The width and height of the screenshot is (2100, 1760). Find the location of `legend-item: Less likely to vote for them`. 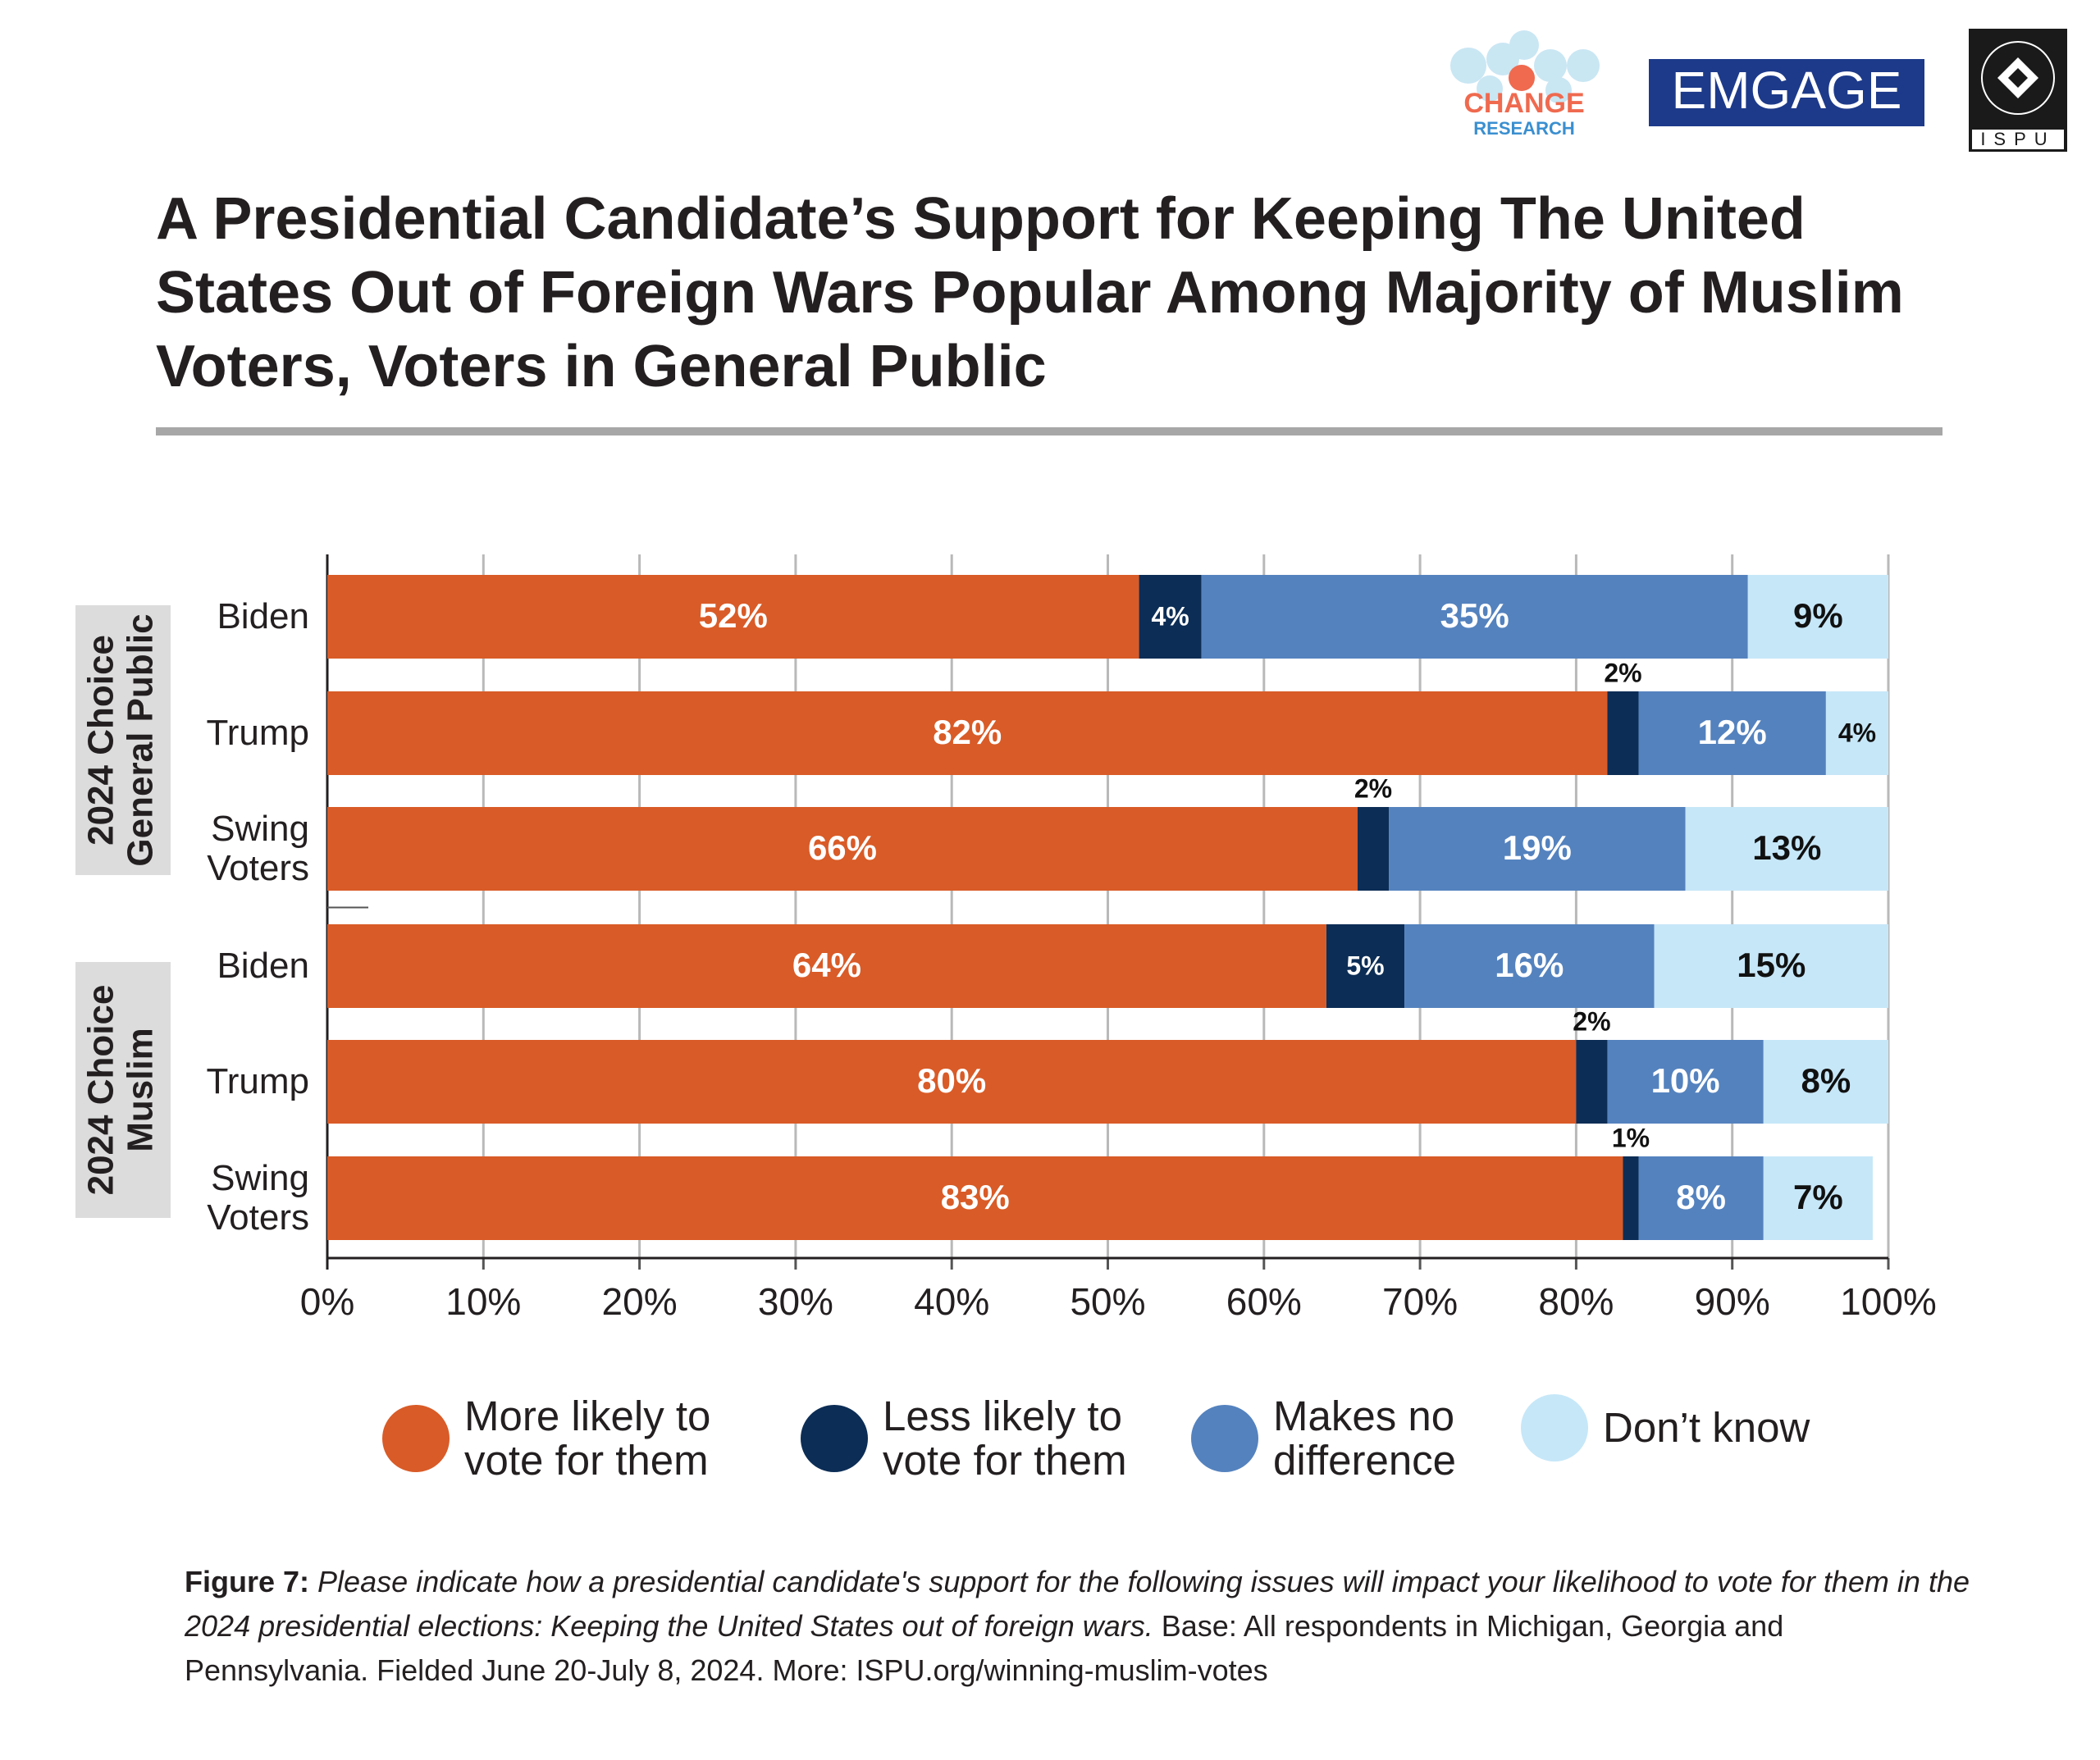

legend-item: Less likely to vote for them is located at coordinates (985, 1438).